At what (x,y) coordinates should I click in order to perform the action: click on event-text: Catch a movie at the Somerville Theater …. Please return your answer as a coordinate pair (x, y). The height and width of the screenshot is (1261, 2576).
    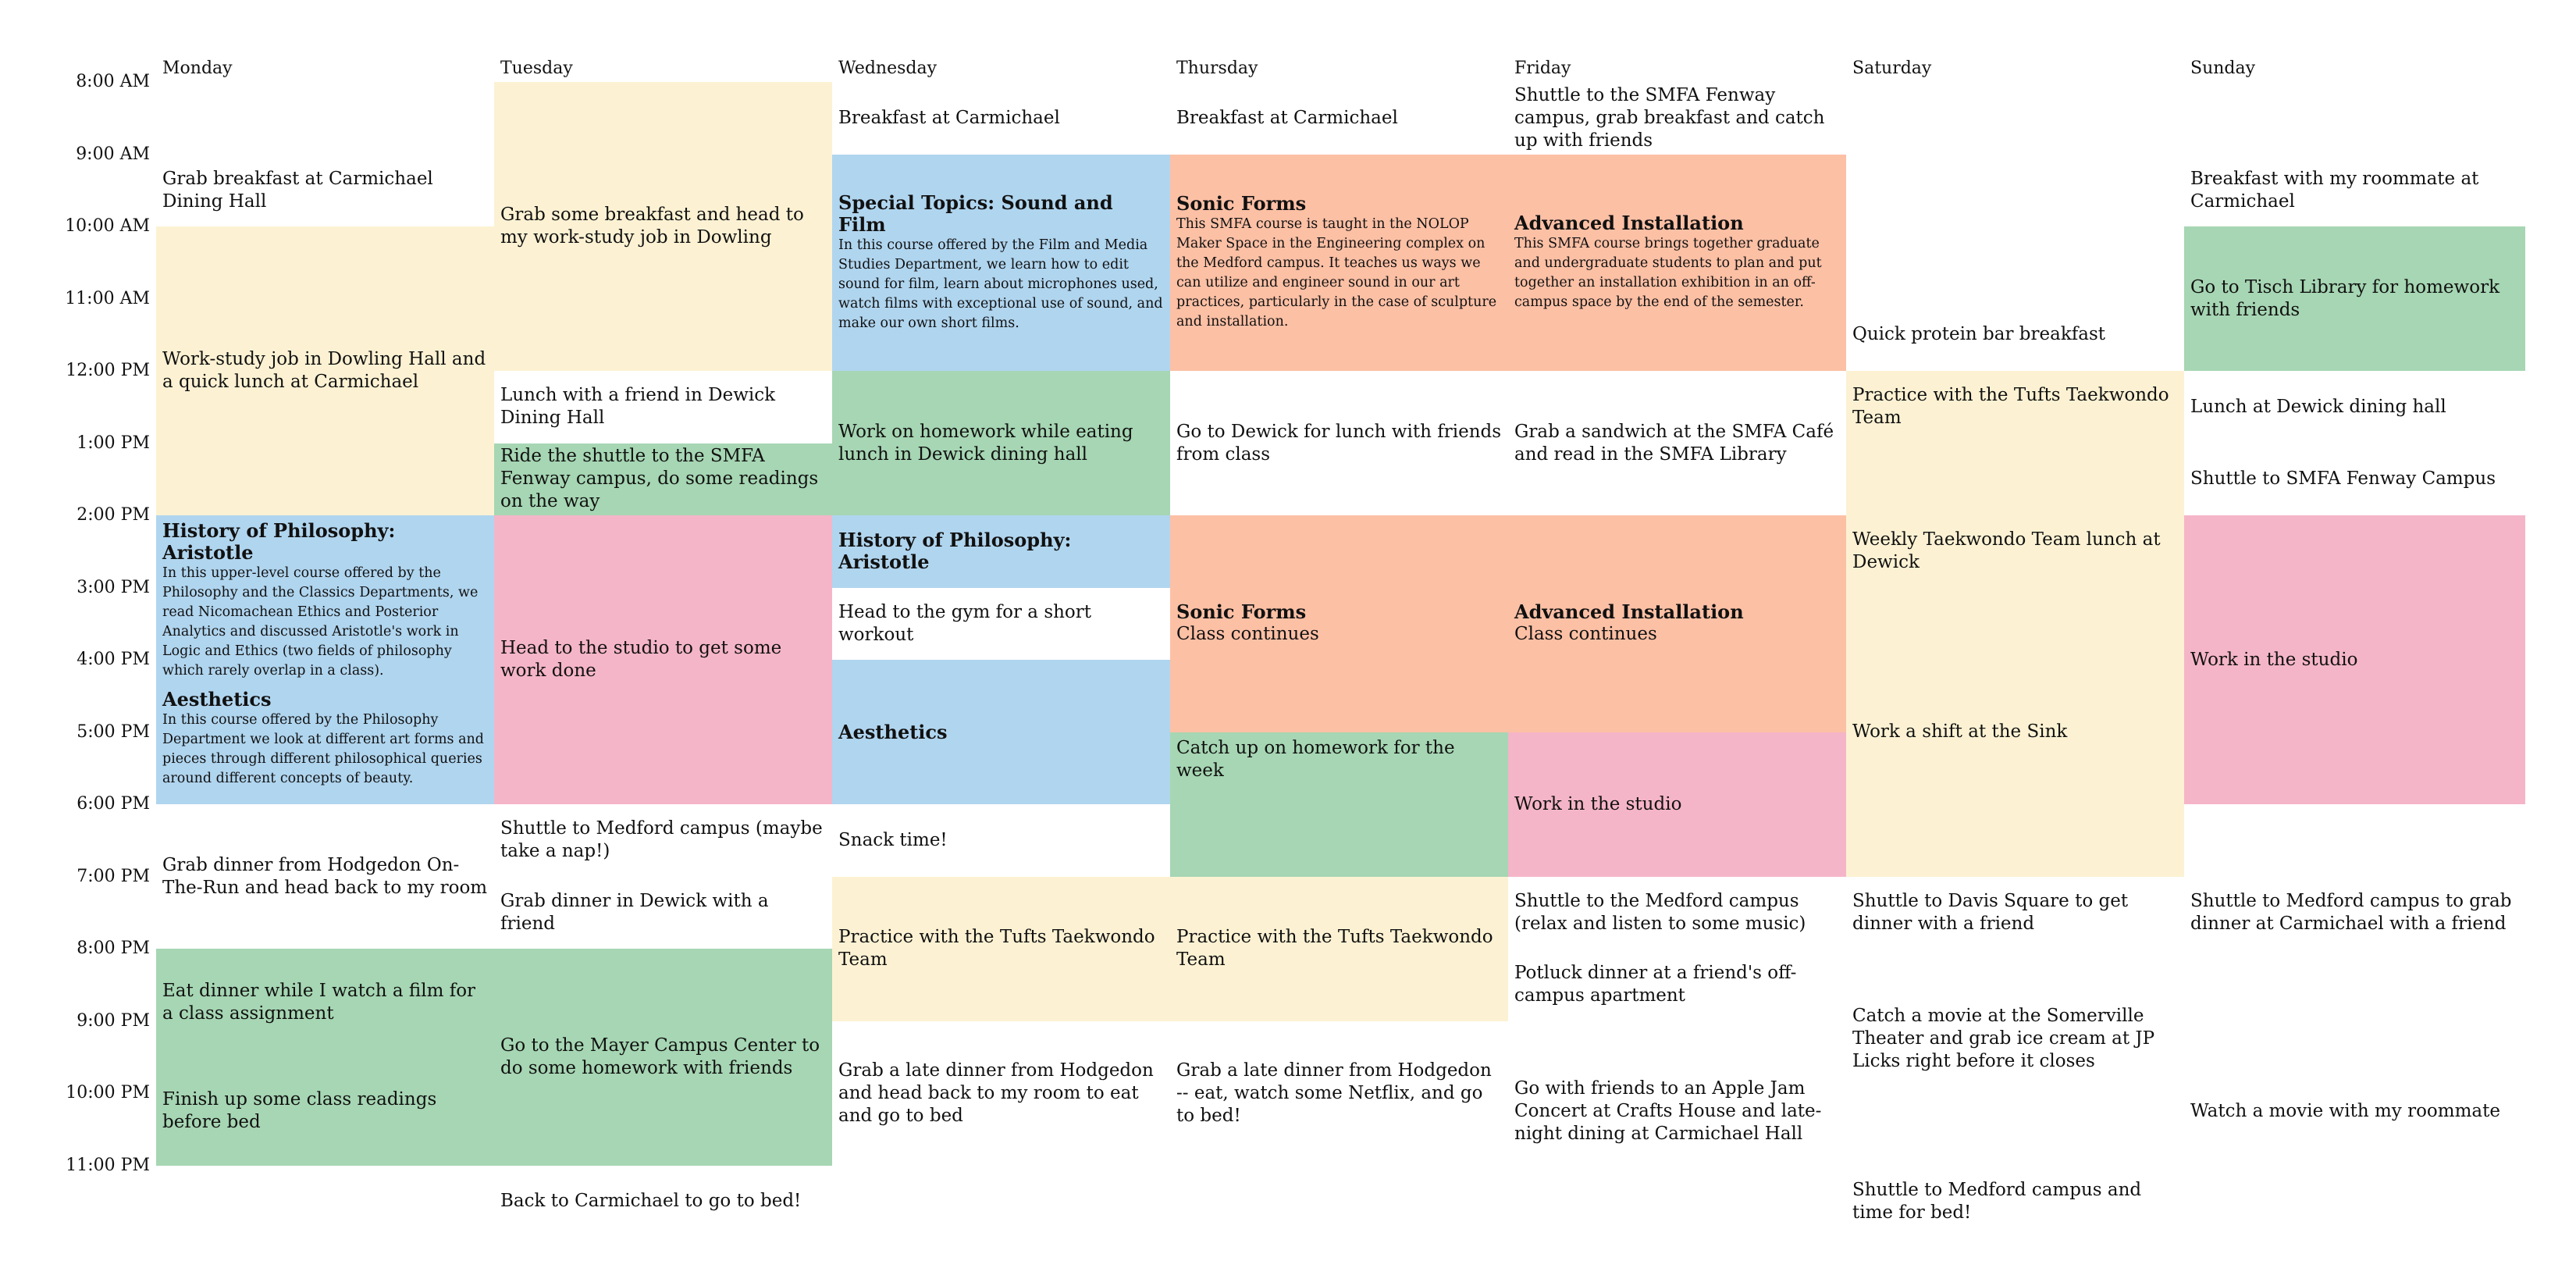
    Looking at the image, I should click on (2003, 1039).